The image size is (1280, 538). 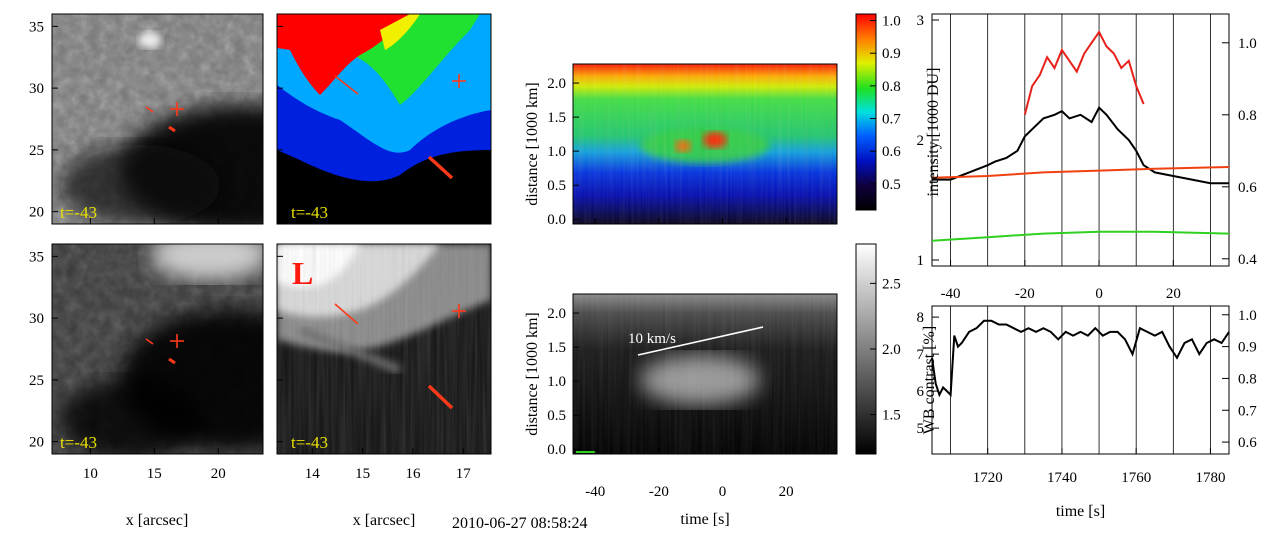 What do you see at coordinates (891, 284) in the screenshot?
I see `colorbar-tick-label: 2.5` at bounding box center [891, 284].